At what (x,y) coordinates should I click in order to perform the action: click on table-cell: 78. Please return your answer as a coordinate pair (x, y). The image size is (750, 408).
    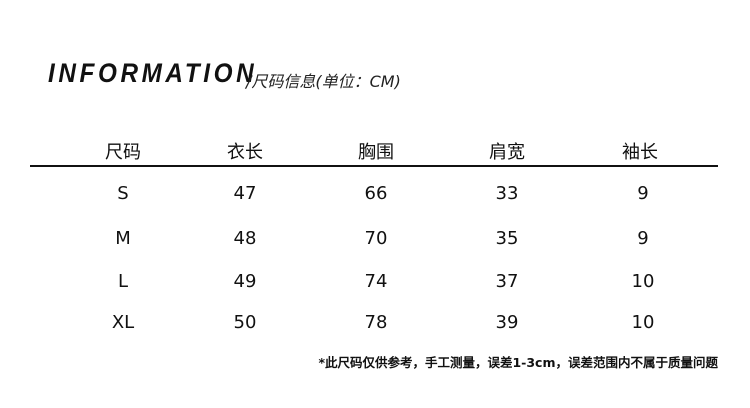
    Looking at the image, I should click on (376, 322).